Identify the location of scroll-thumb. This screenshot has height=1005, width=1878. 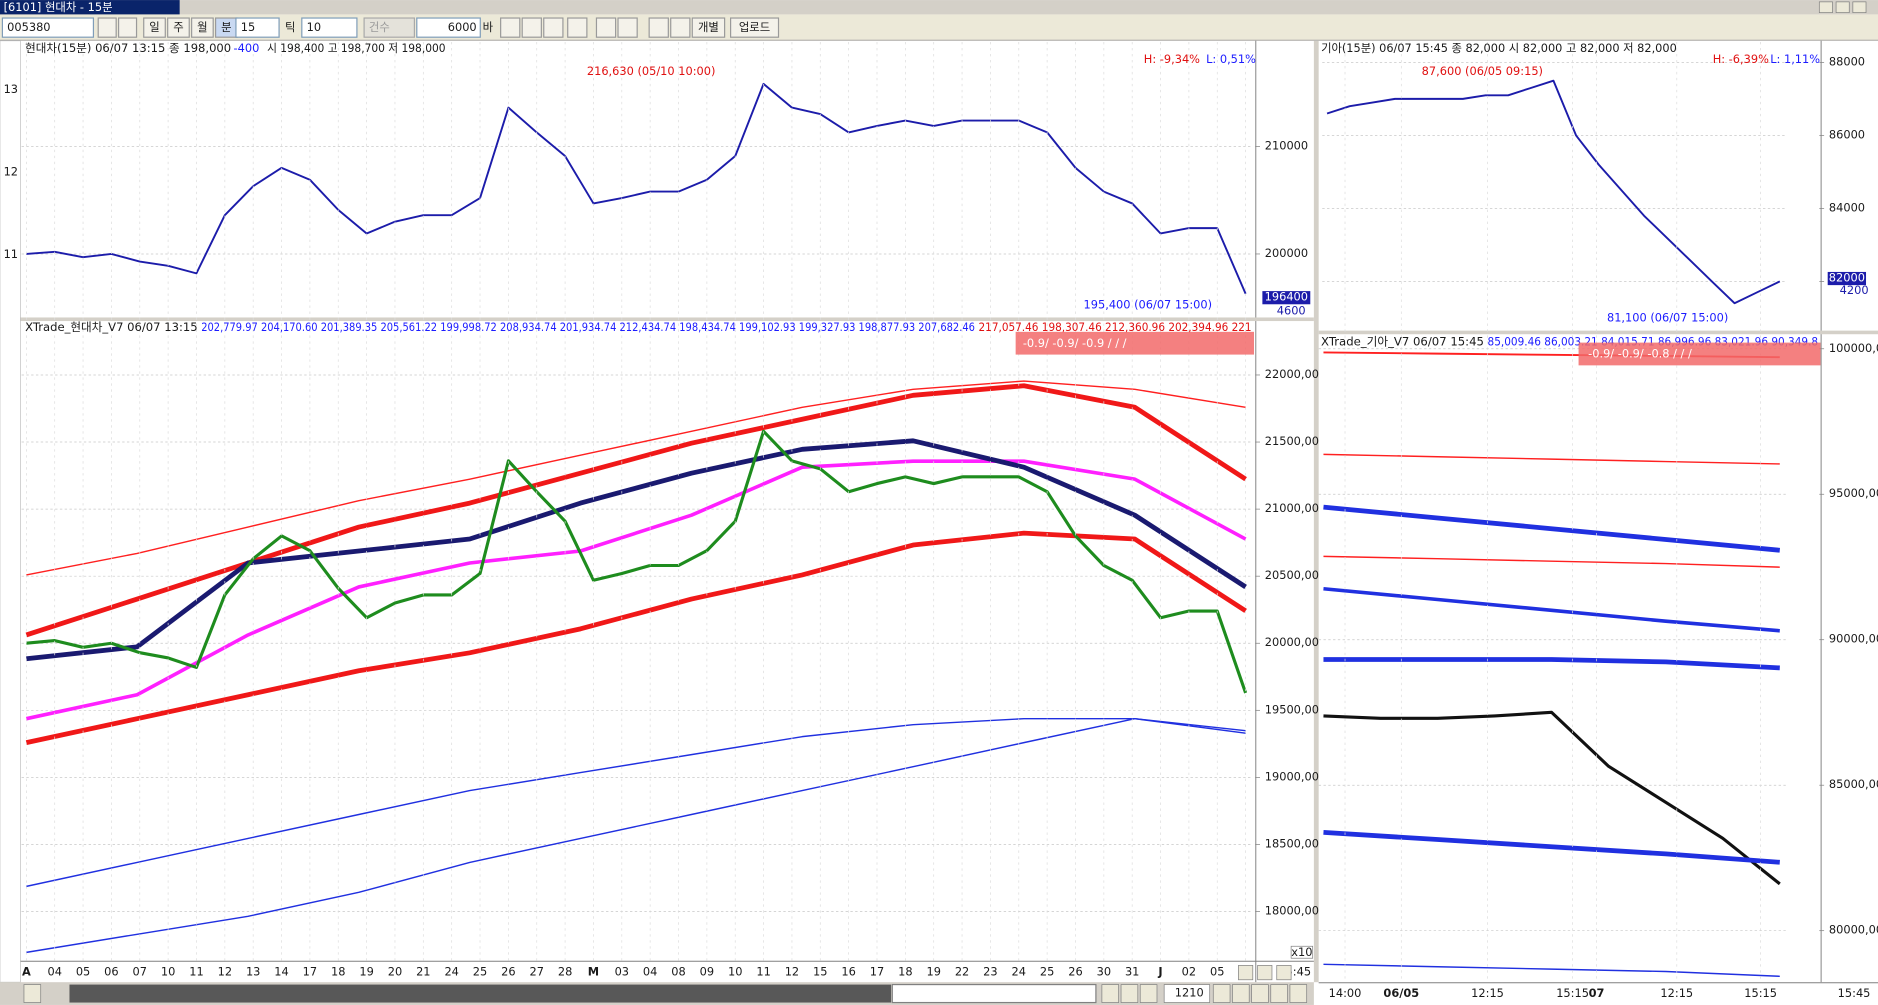
(994, 993).